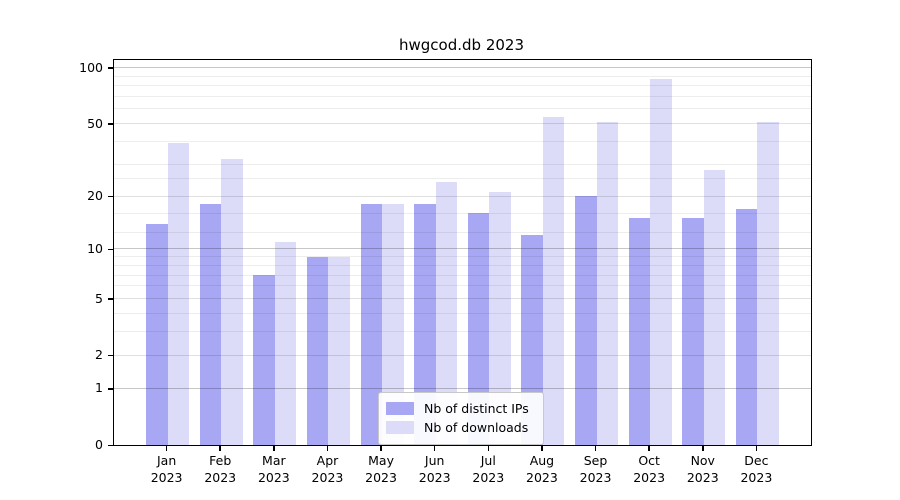  What do you see at coordinates (157, 334) in the screenshot?
I see `bar-distinct-ips-jan` at bounding box center [157, 334].